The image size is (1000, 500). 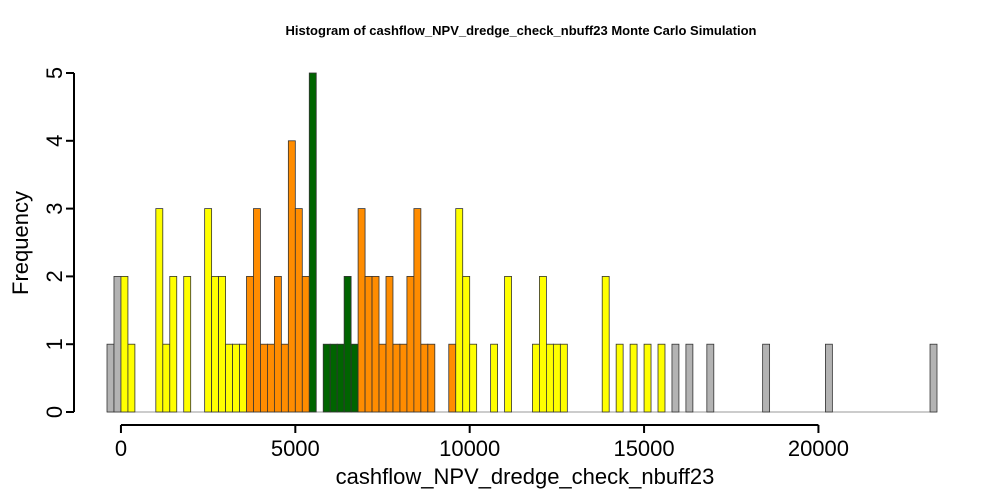 What do you see at coordinates (54, 208) in the screenshot?
I see `y-tick-label: 3` at bounding box center [54, 208].